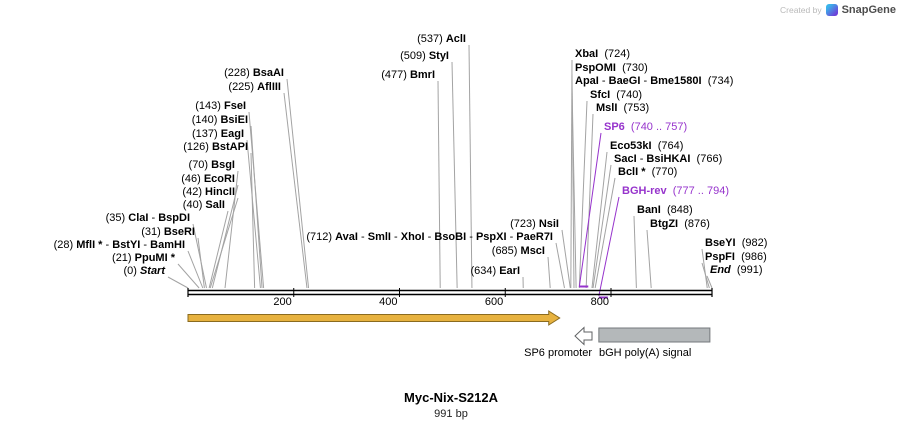  What do you see at coordinates (665, 210) in the screenshot?
I see `enzyme-site-label: BanI (848)` at bounding box center [665, 210].